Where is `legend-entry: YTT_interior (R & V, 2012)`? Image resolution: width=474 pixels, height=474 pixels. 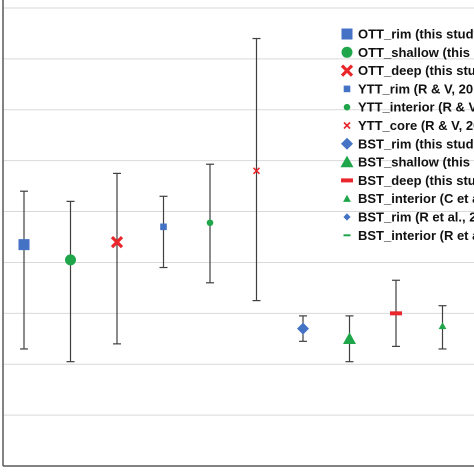 legend-entry: YTT_interior (R & V, 2012) is located at coordinates (408, 107).